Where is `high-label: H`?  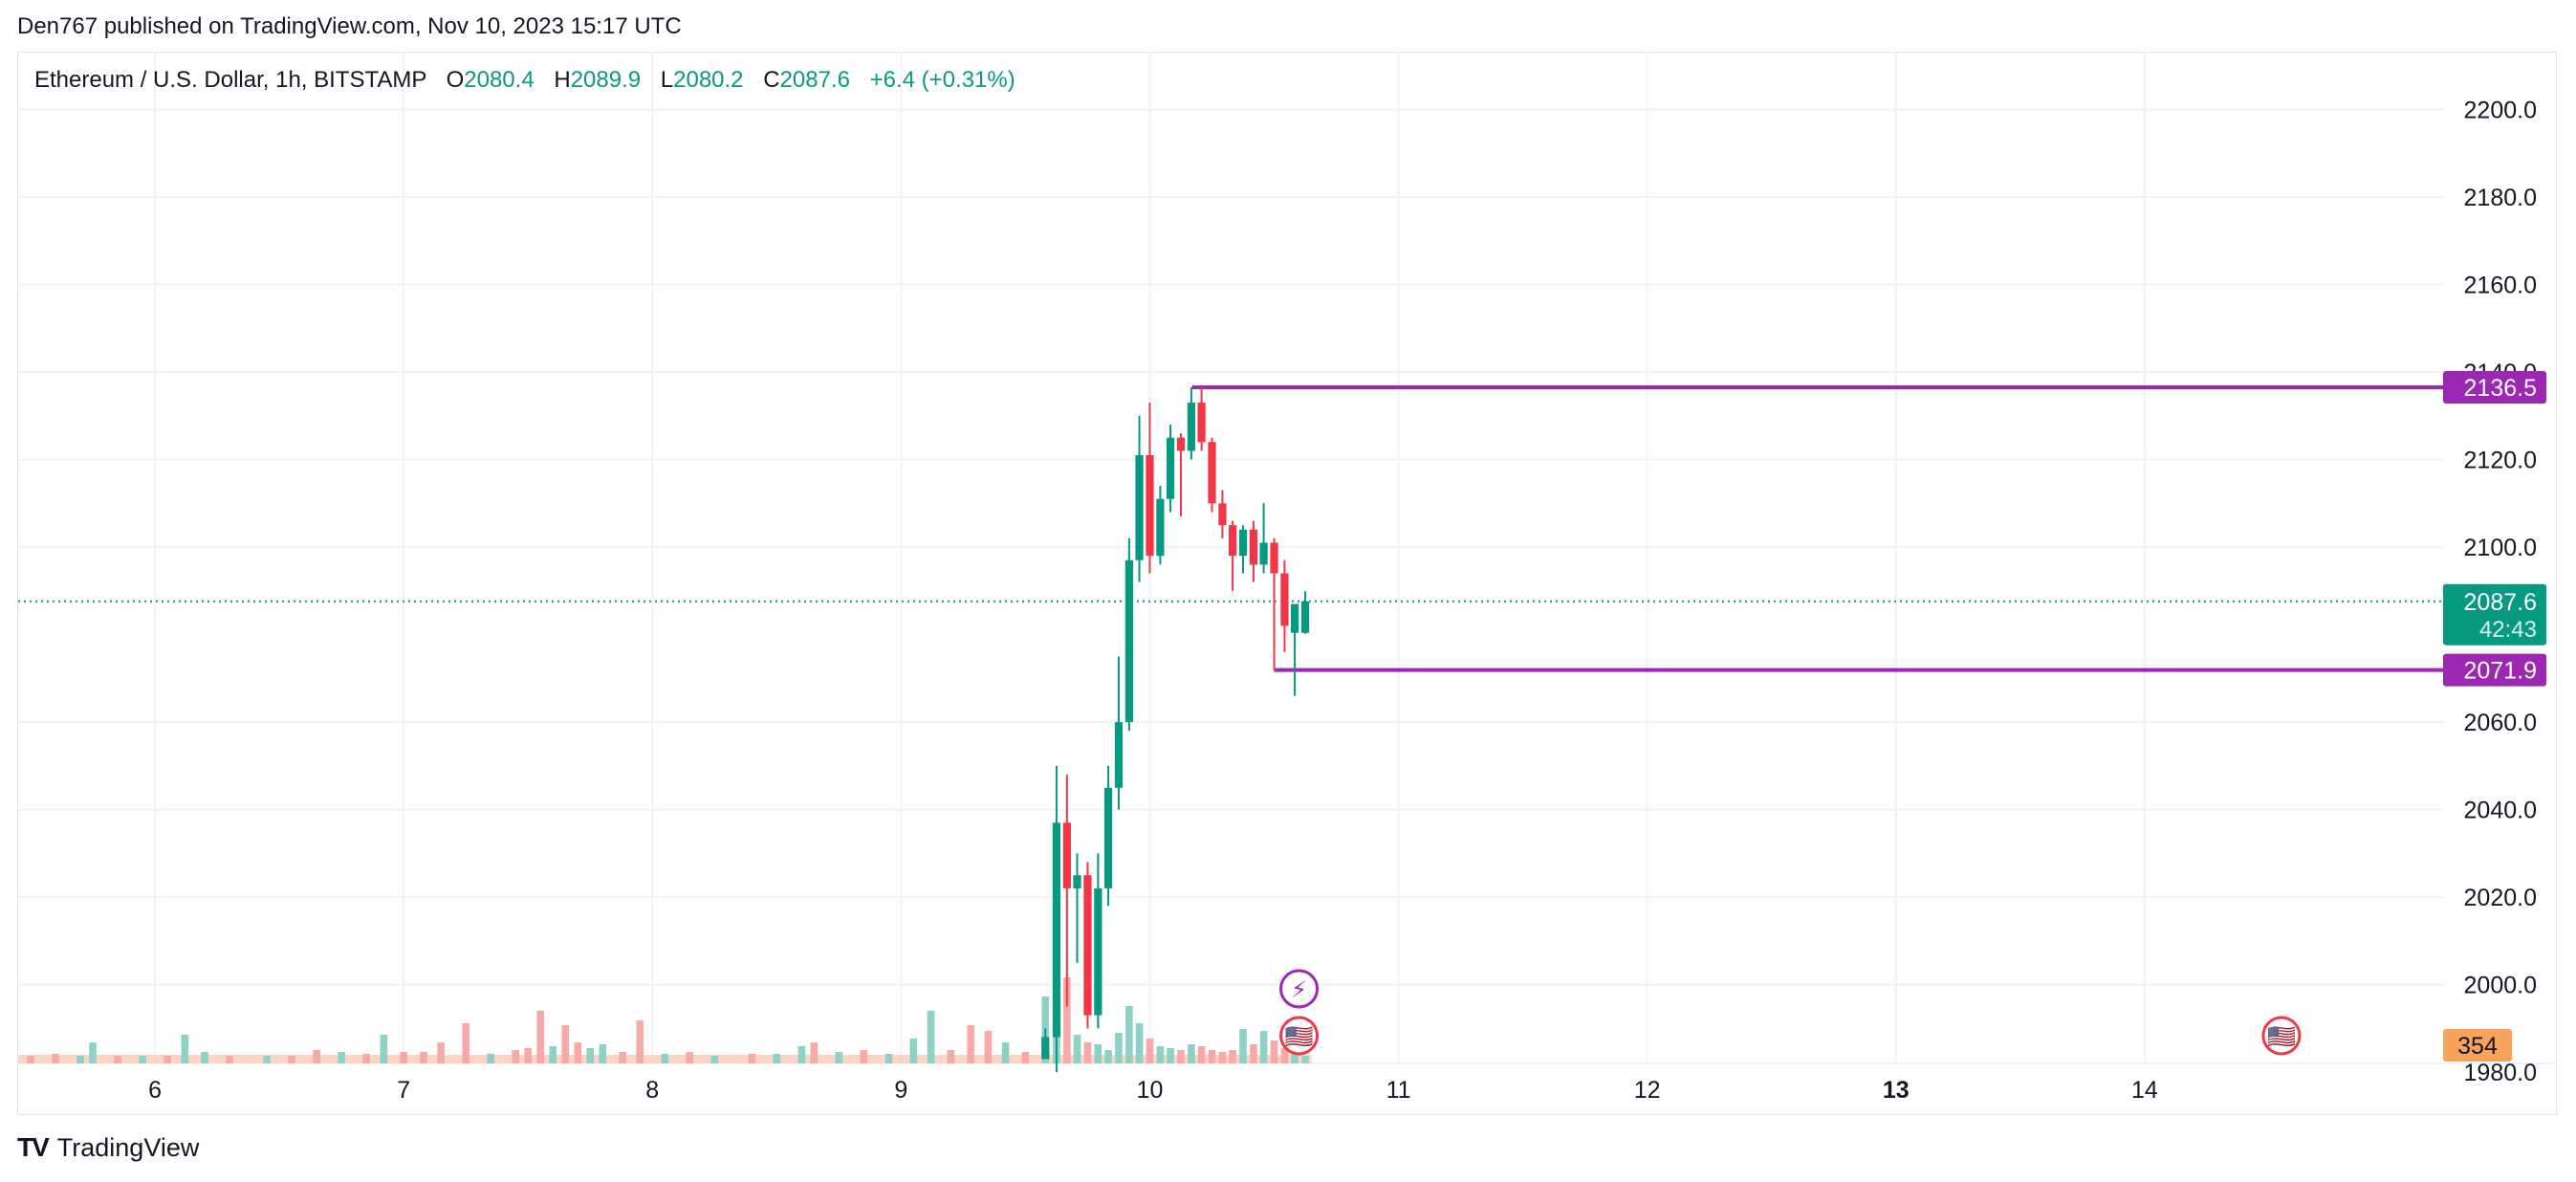 high-label: H is located at coordinates (562, 80).